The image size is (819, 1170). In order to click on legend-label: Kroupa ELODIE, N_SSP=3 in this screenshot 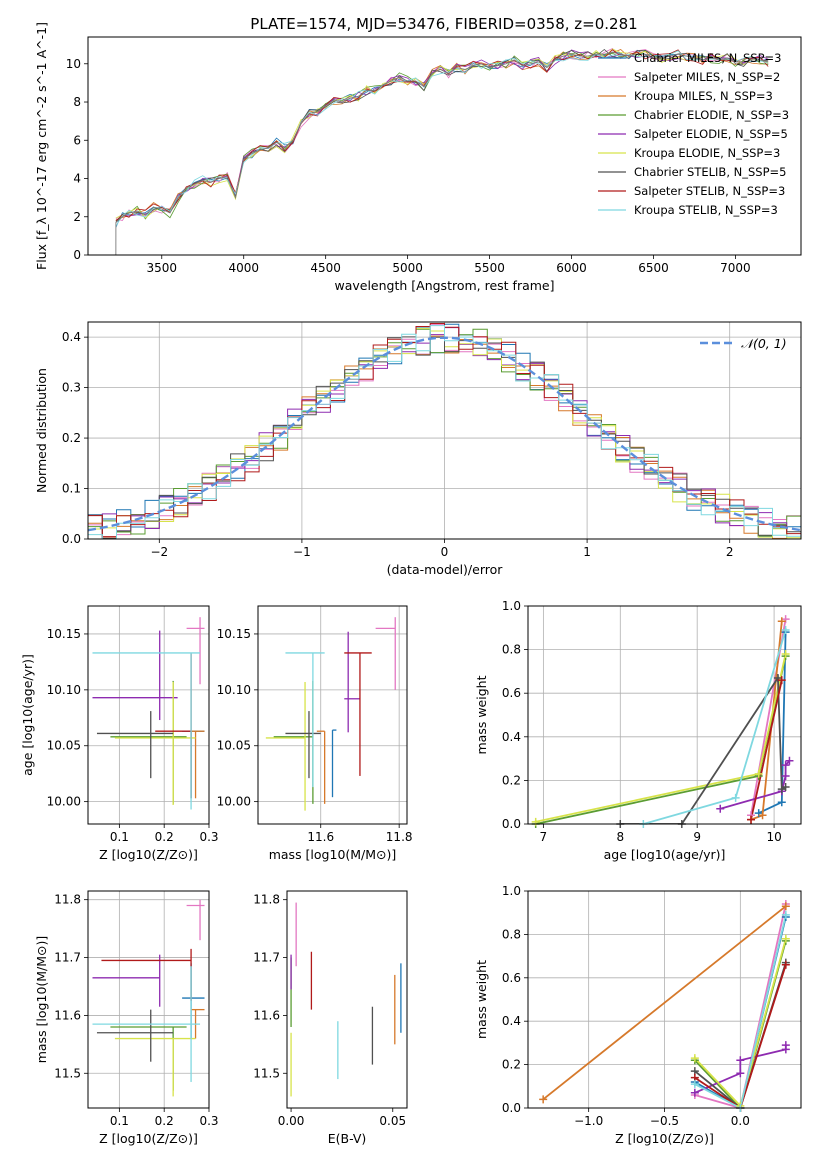, I will do `click(707, 153)`.